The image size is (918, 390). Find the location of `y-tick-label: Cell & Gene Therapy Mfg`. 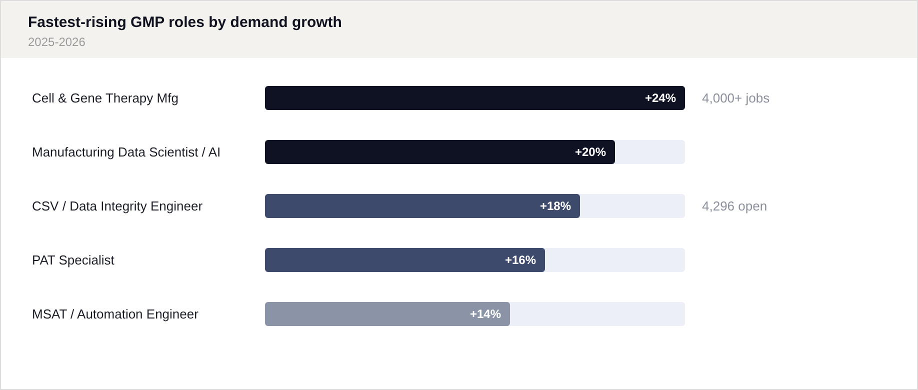

y-tick-label: Cell & Gene Therapy Mfg is located at coordinates (105, 98).